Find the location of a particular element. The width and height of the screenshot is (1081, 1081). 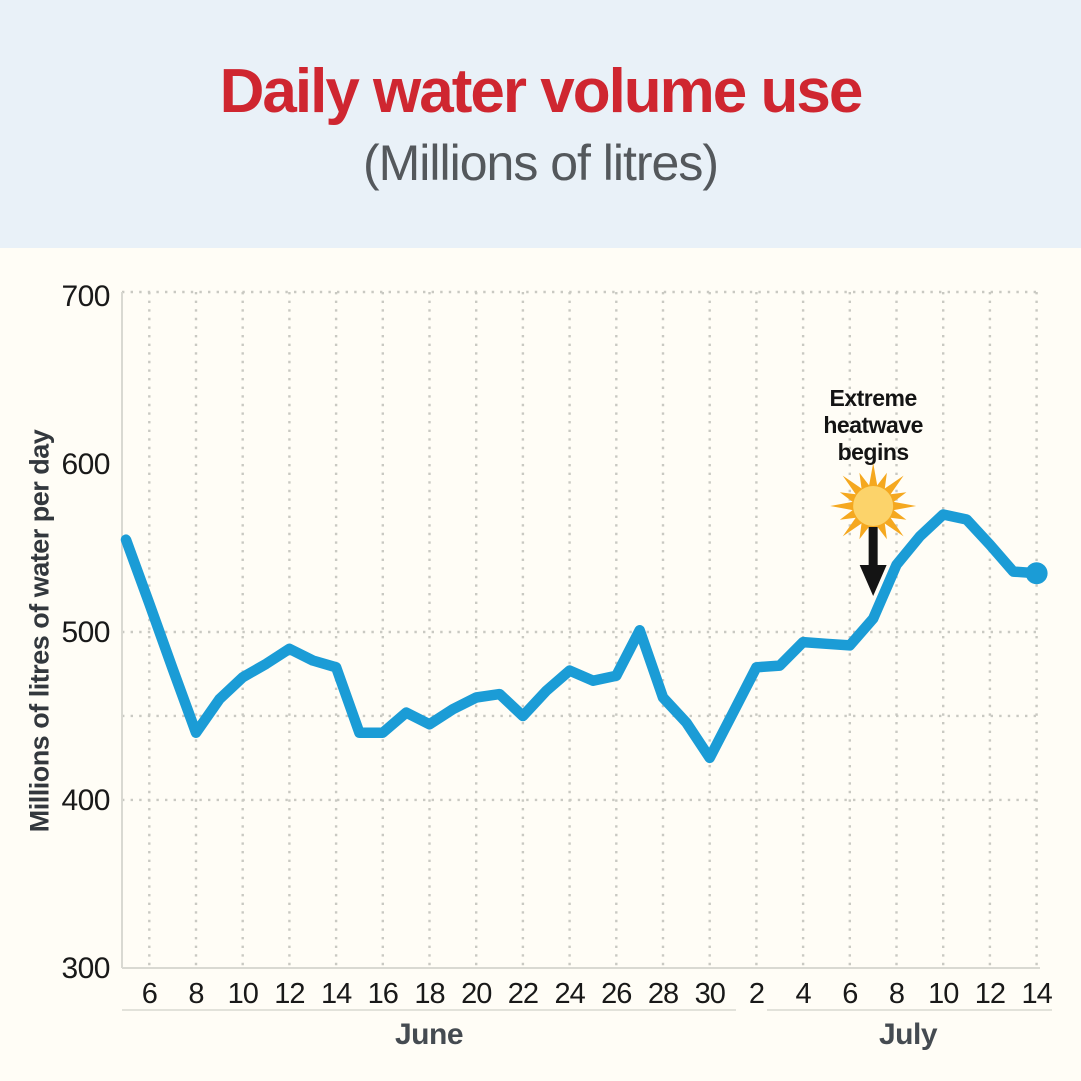

x-tick-label: 20 is located at coordinates (476, 994).